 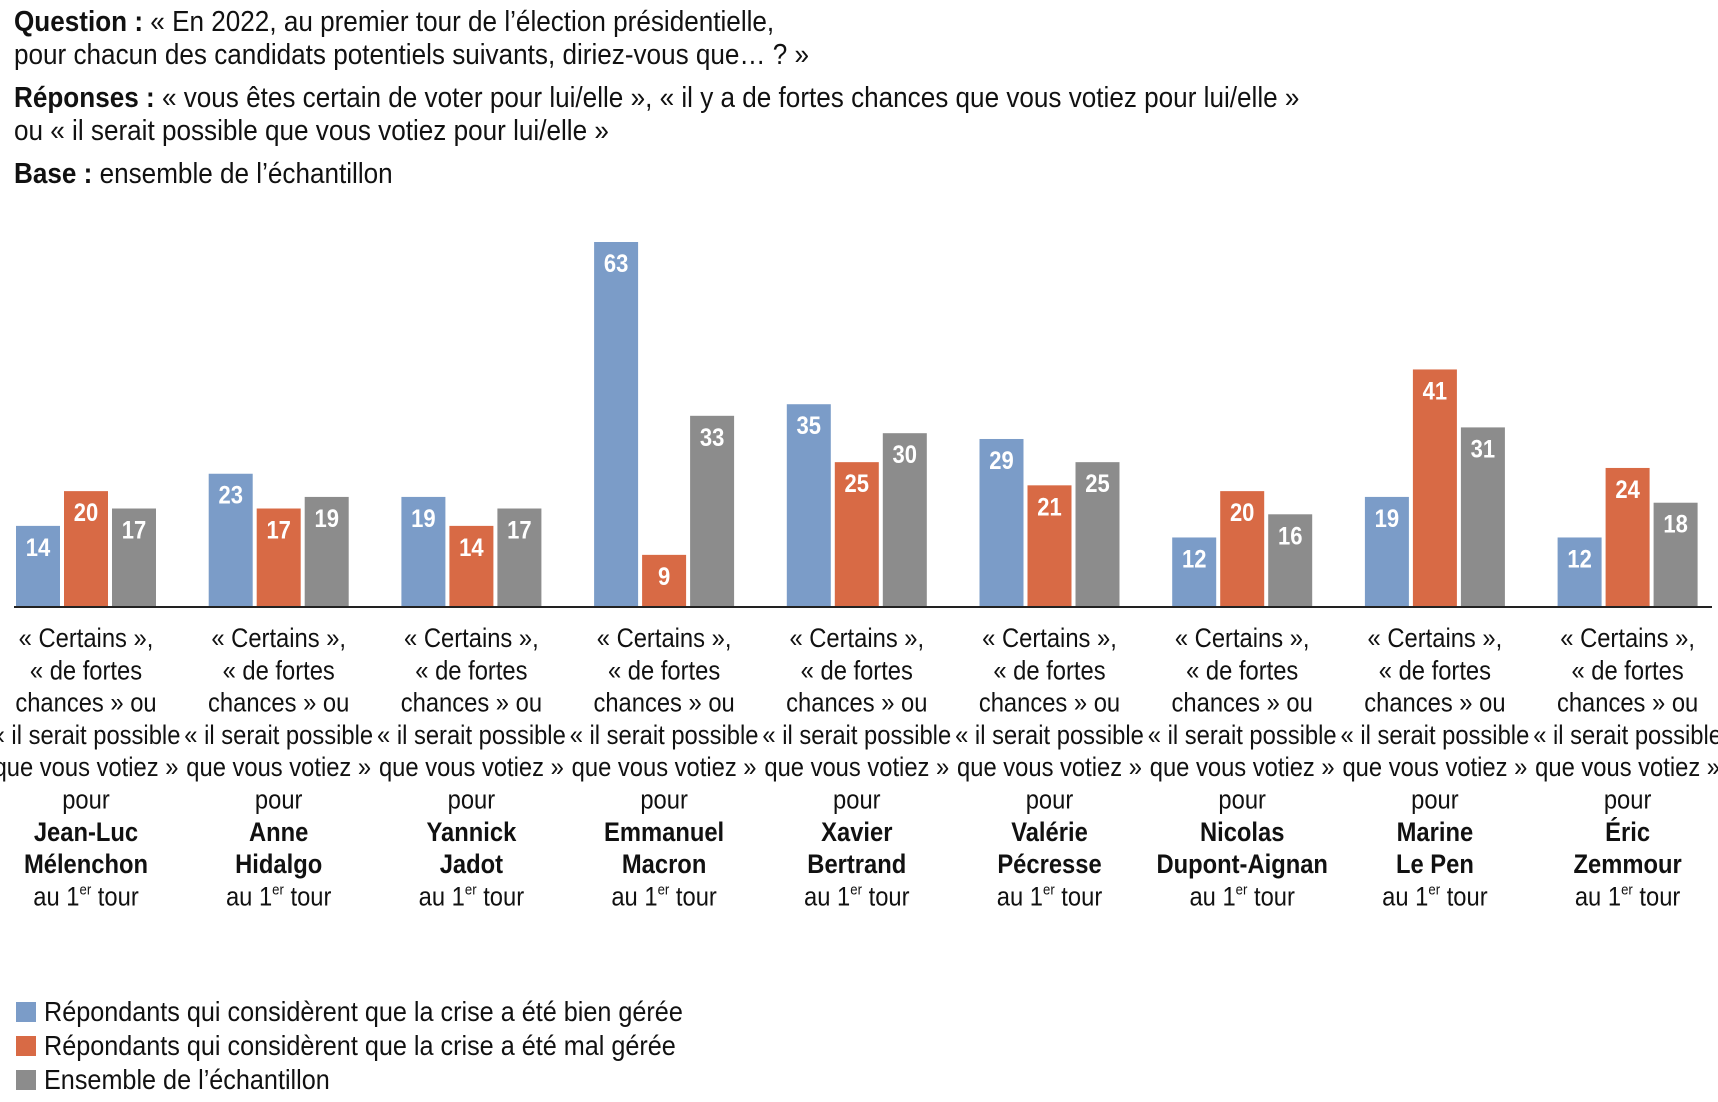 I want to click on category-line-0-7: « Certains »,, so click(x=1435, y=639).